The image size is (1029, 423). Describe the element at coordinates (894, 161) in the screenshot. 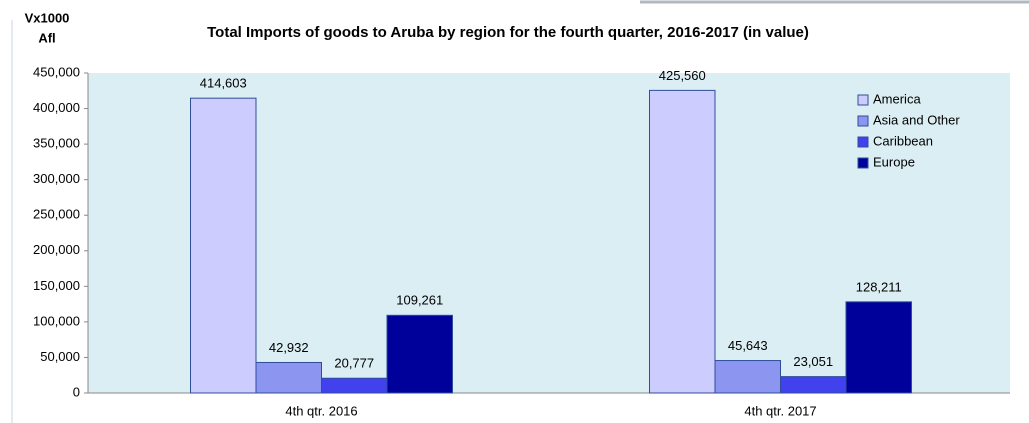

I see `legend-label: Europe` at that location.